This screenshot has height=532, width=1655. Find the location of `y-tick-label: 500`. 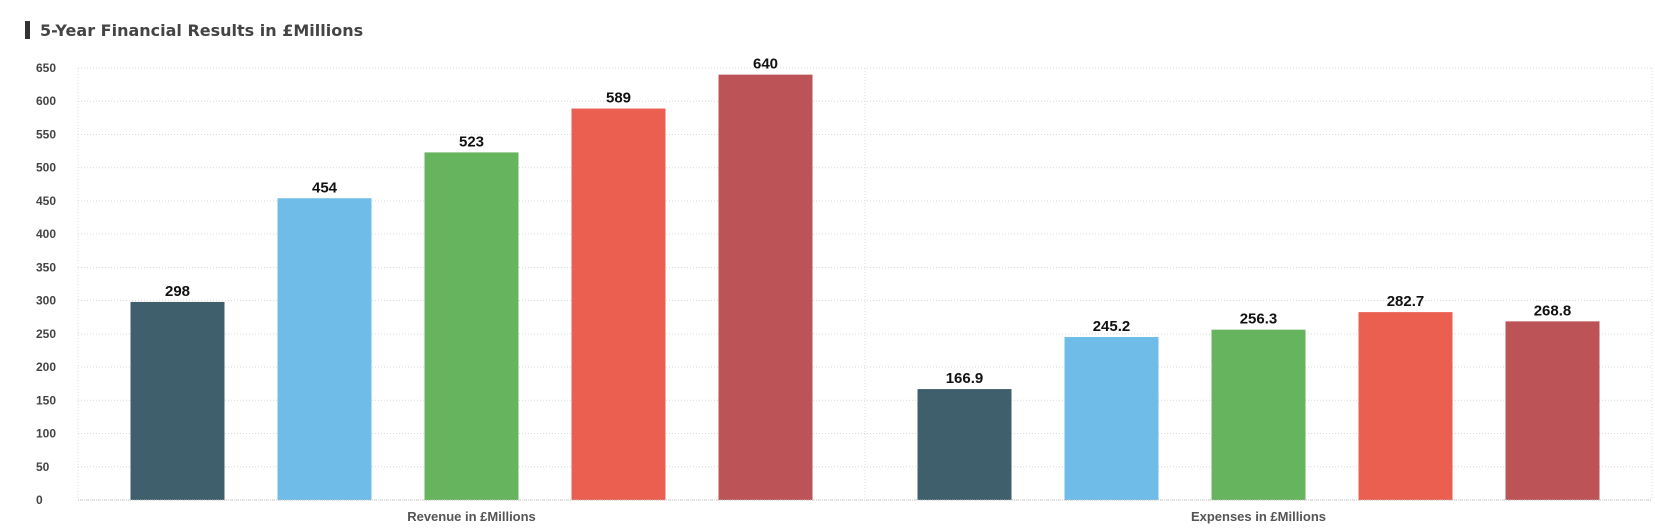

y-tick-label: 500 is located at coordinates (46, 168).